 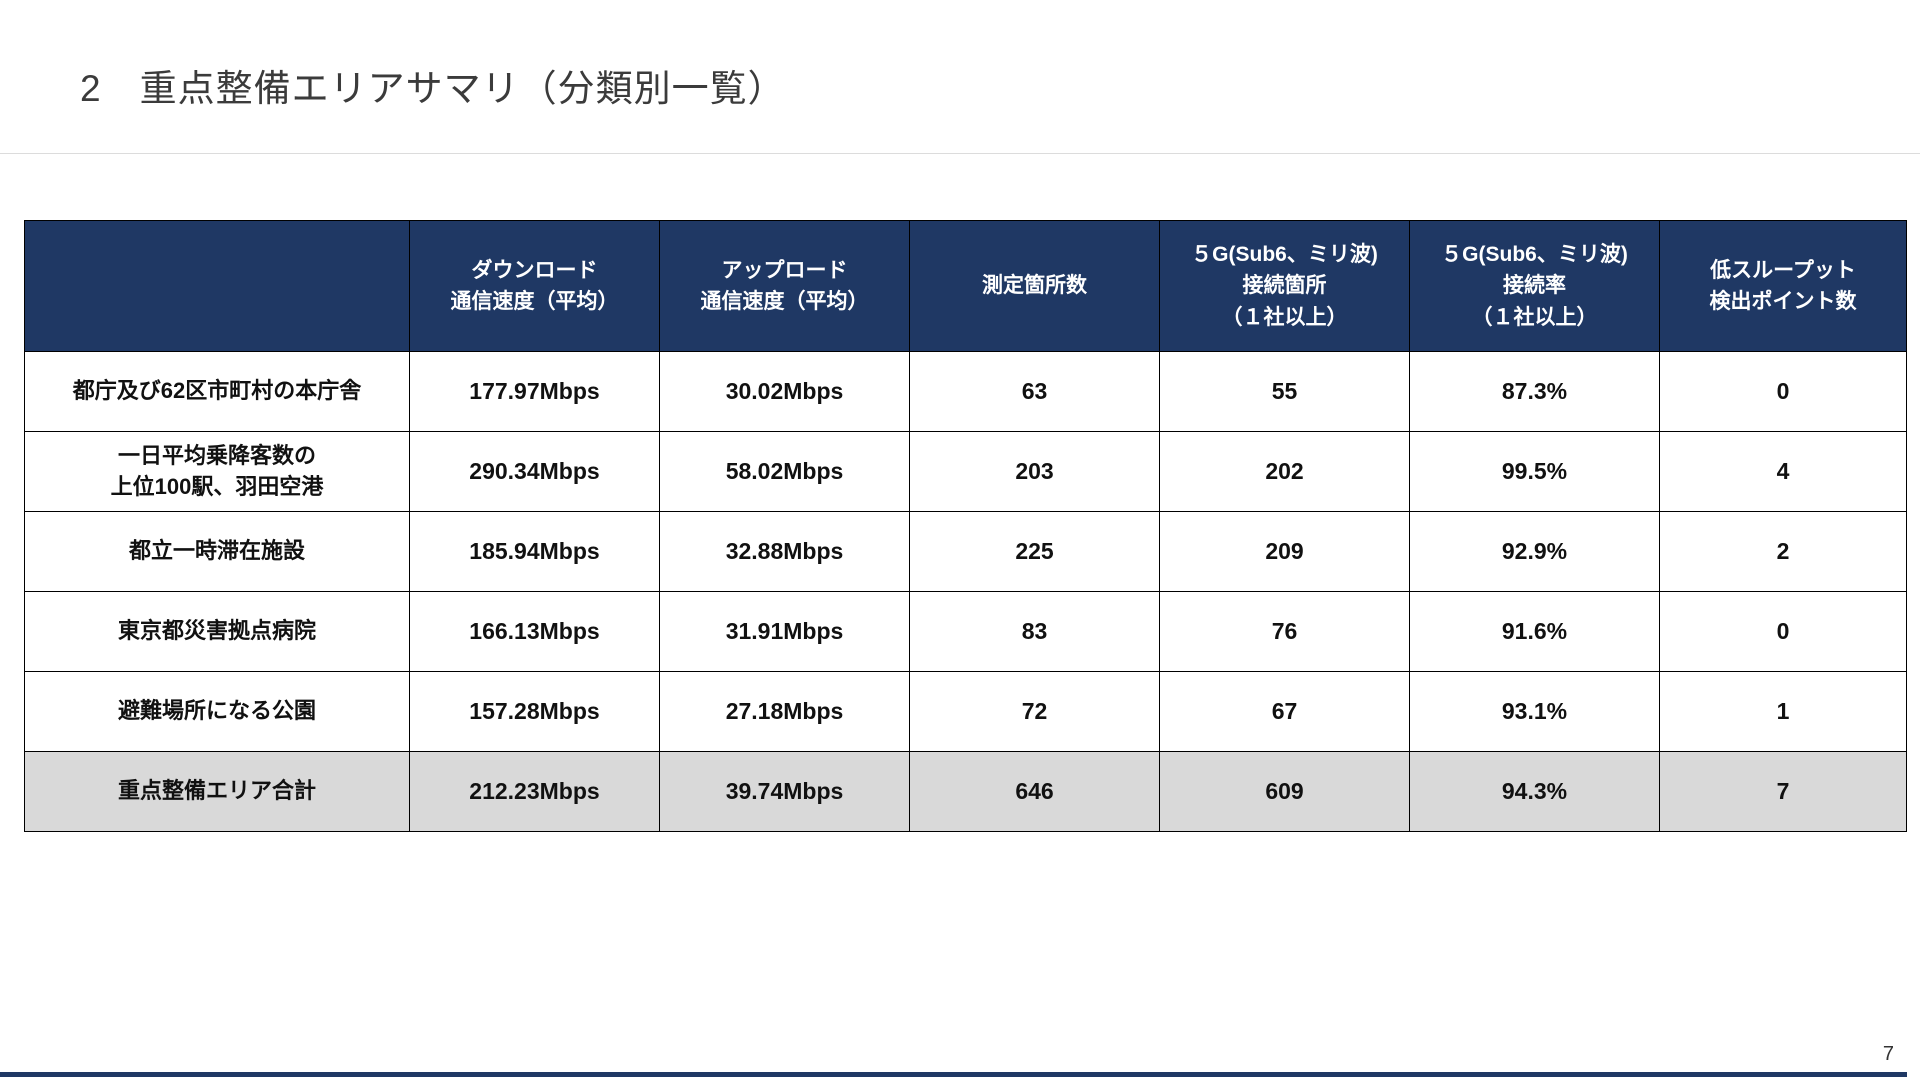 I want to click on cell-5g-connection-locations: 209, so click(x=1284, y=551).